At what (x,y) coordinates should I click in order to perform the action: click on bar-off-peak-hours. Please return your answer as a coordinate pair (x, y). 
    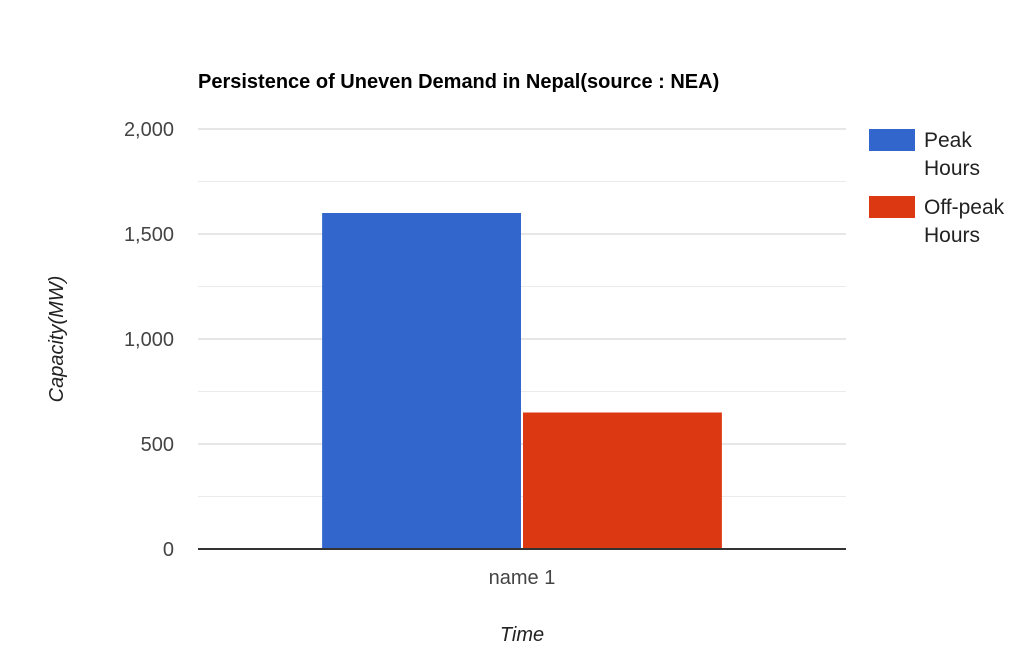
    Looking at the image, I should click on (622, 480).